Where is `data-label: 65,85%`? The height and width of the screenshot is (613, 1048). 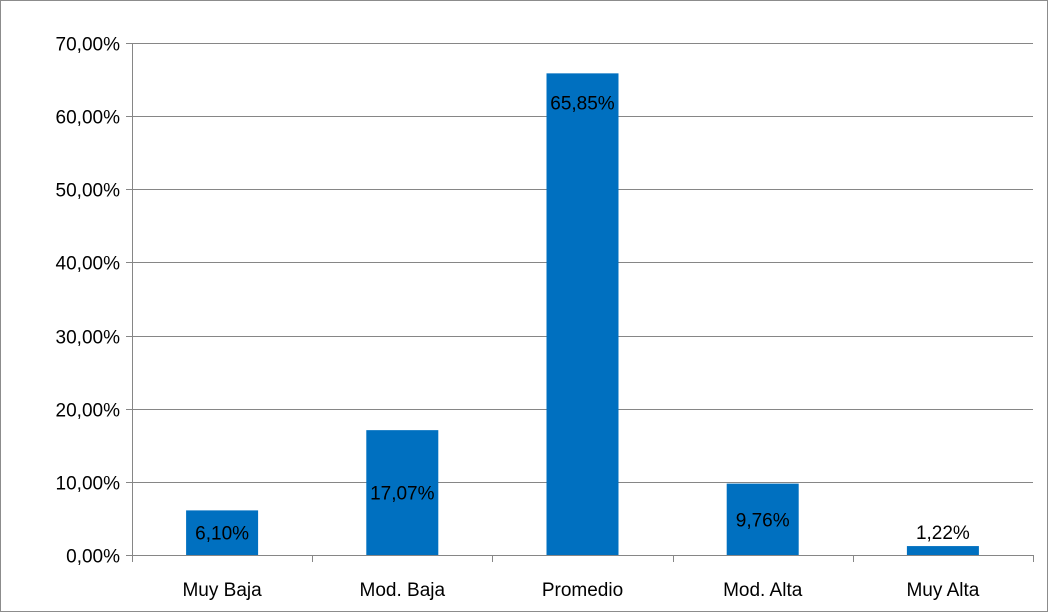 data-label: 65,85% is located at coordinates (582, 103).